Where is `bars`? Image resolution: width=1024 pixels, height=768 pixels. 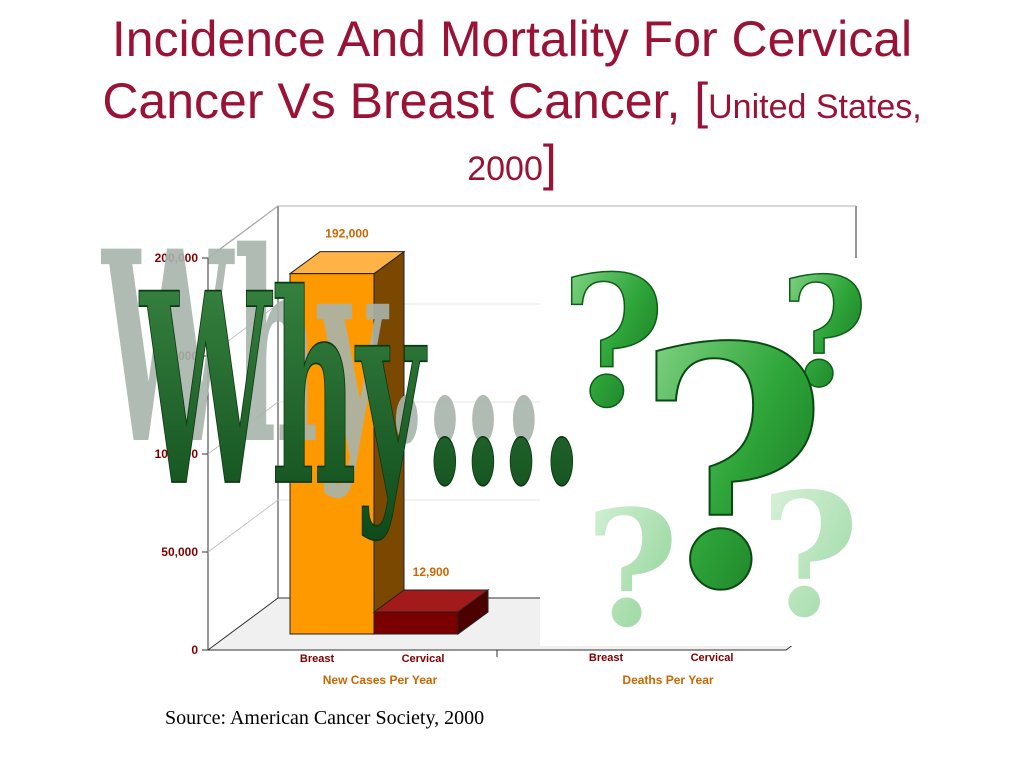 bars is located at coordinates (389, 442).